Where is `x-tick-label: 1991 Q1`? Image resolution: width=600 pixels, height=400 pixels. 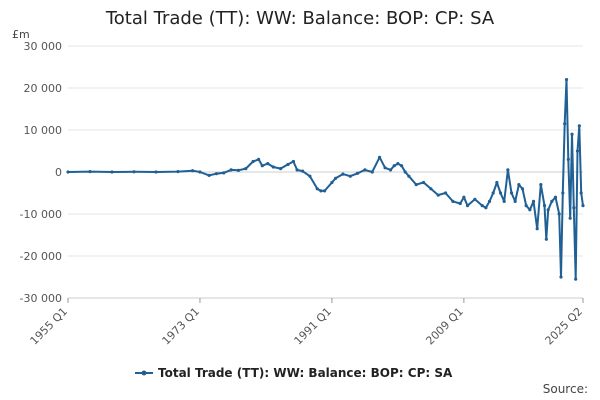
x-tick-label: 1991 Q1 is located at coordinates (312, 326).